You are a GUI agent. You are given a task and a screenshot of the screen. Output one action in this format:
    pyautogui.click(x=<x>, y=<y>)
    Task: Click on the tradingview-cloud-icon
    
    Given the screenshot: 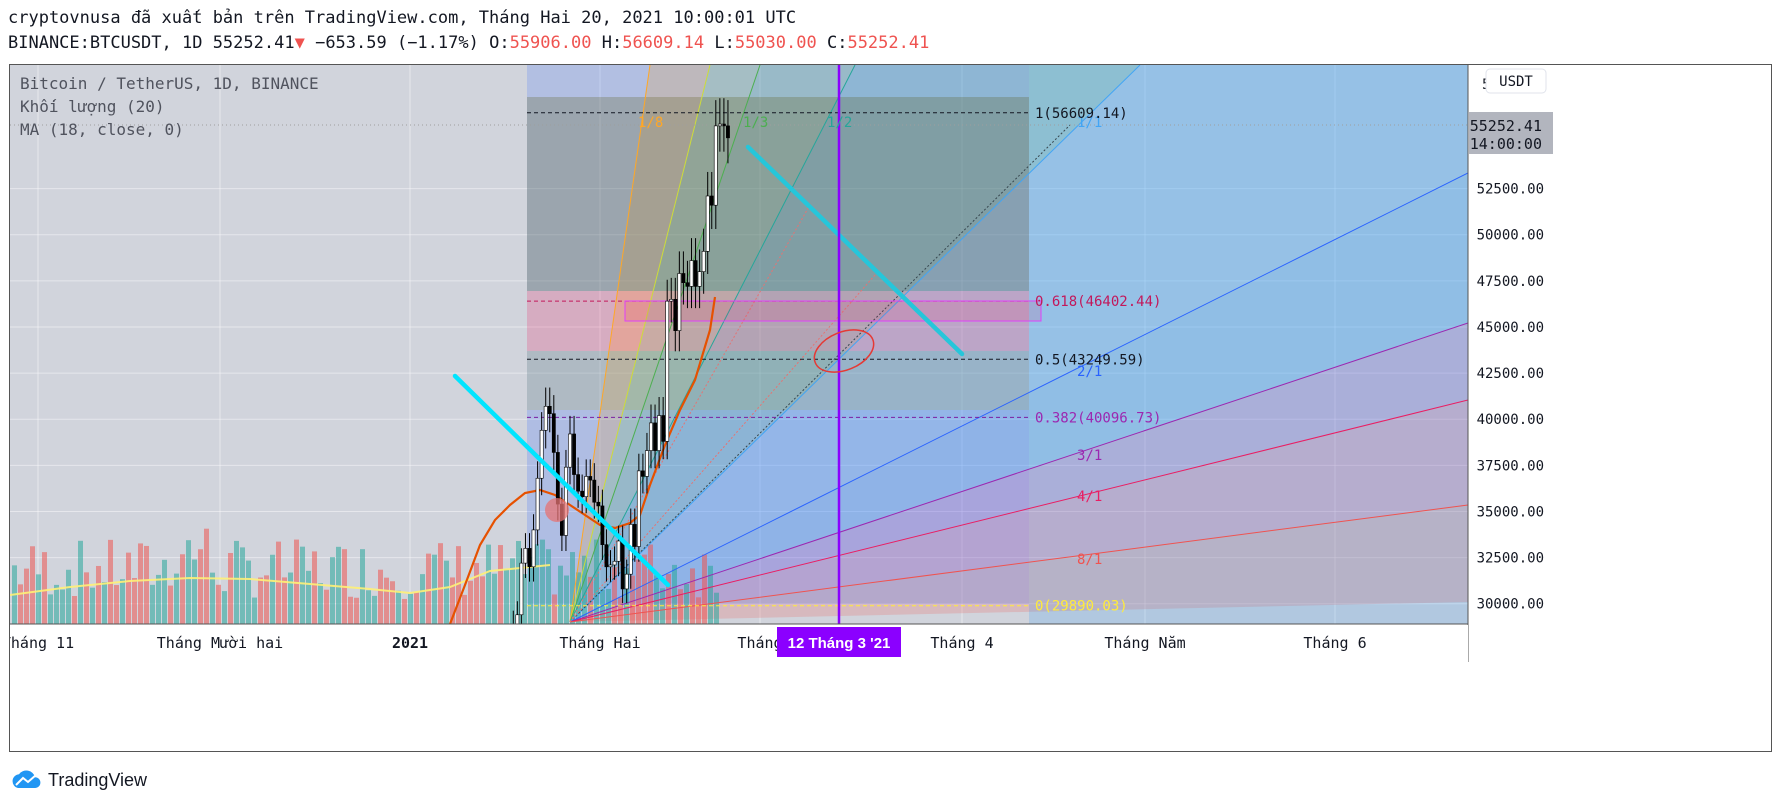 What is the action you would take?
    pyautogui.click(x=26, y=779)
    